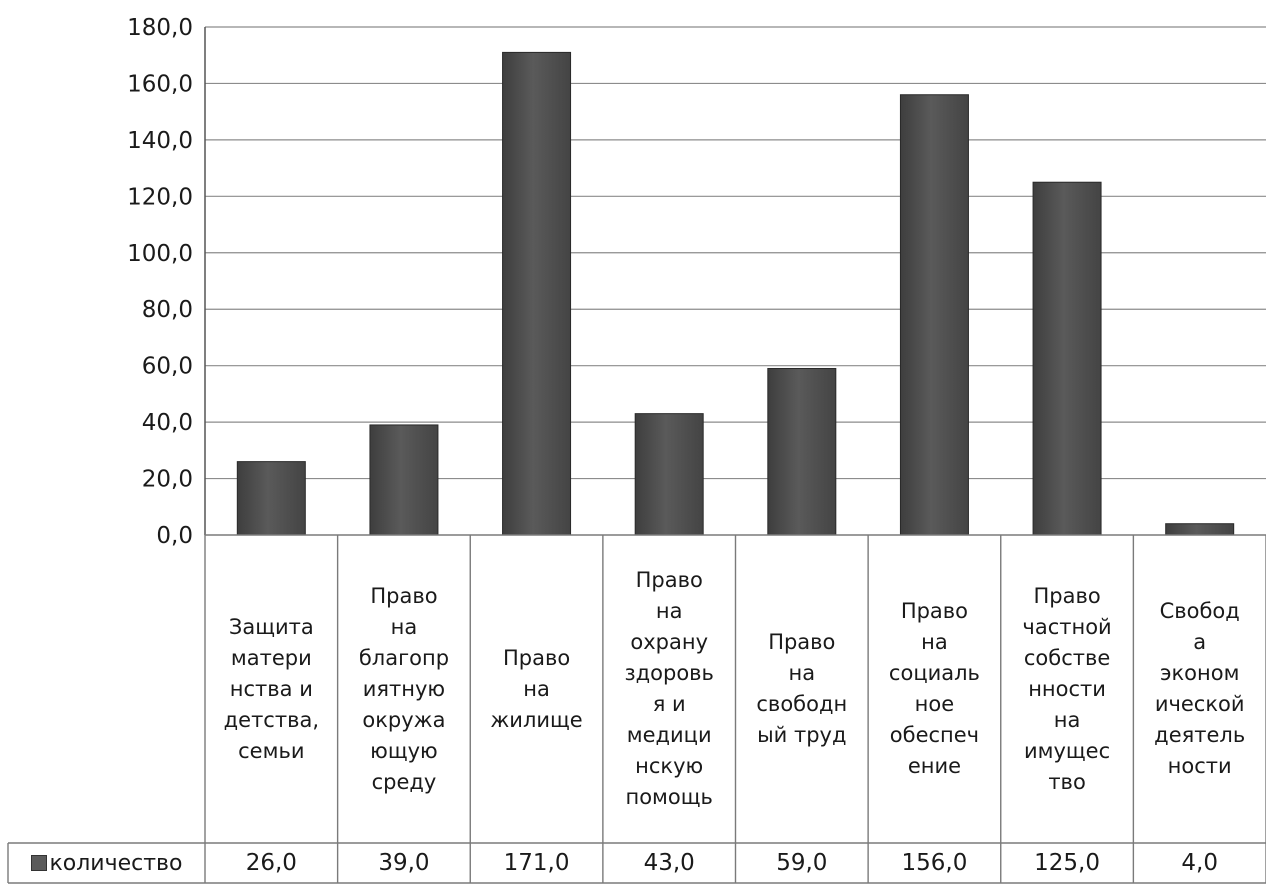 Image resolution: width=1266 pixels, height=889 pixels. I want to click on category-cell: Право на жилище, so click(536, 689).